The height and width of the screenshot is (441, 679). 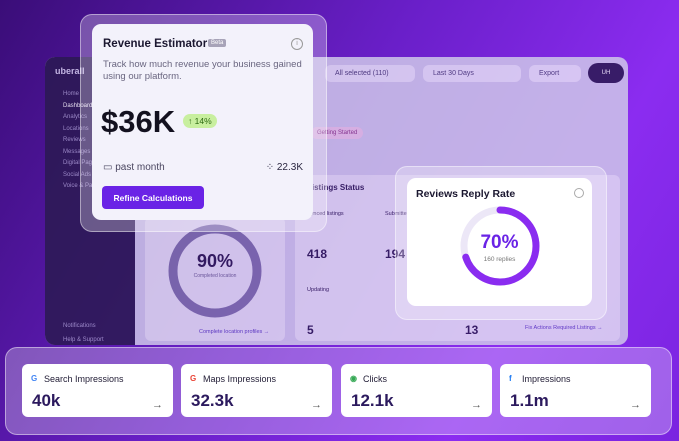 What do you see at coordinates (240, 379) in the screenshot?
I see `metric-label: Maps Impressions` at bounding box center [240, 379].